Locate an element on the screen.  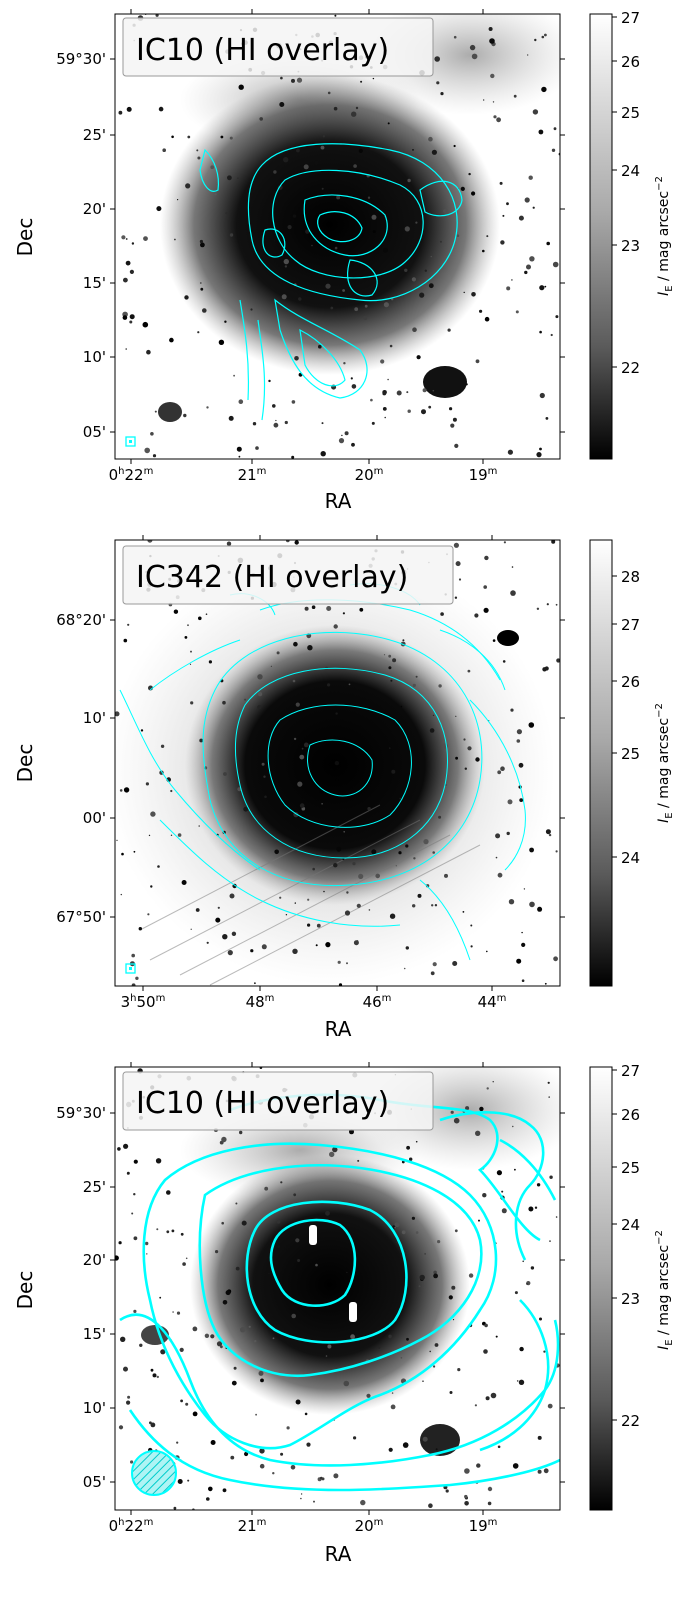
x-axis-label: RA is located at coordinates (338, 501).